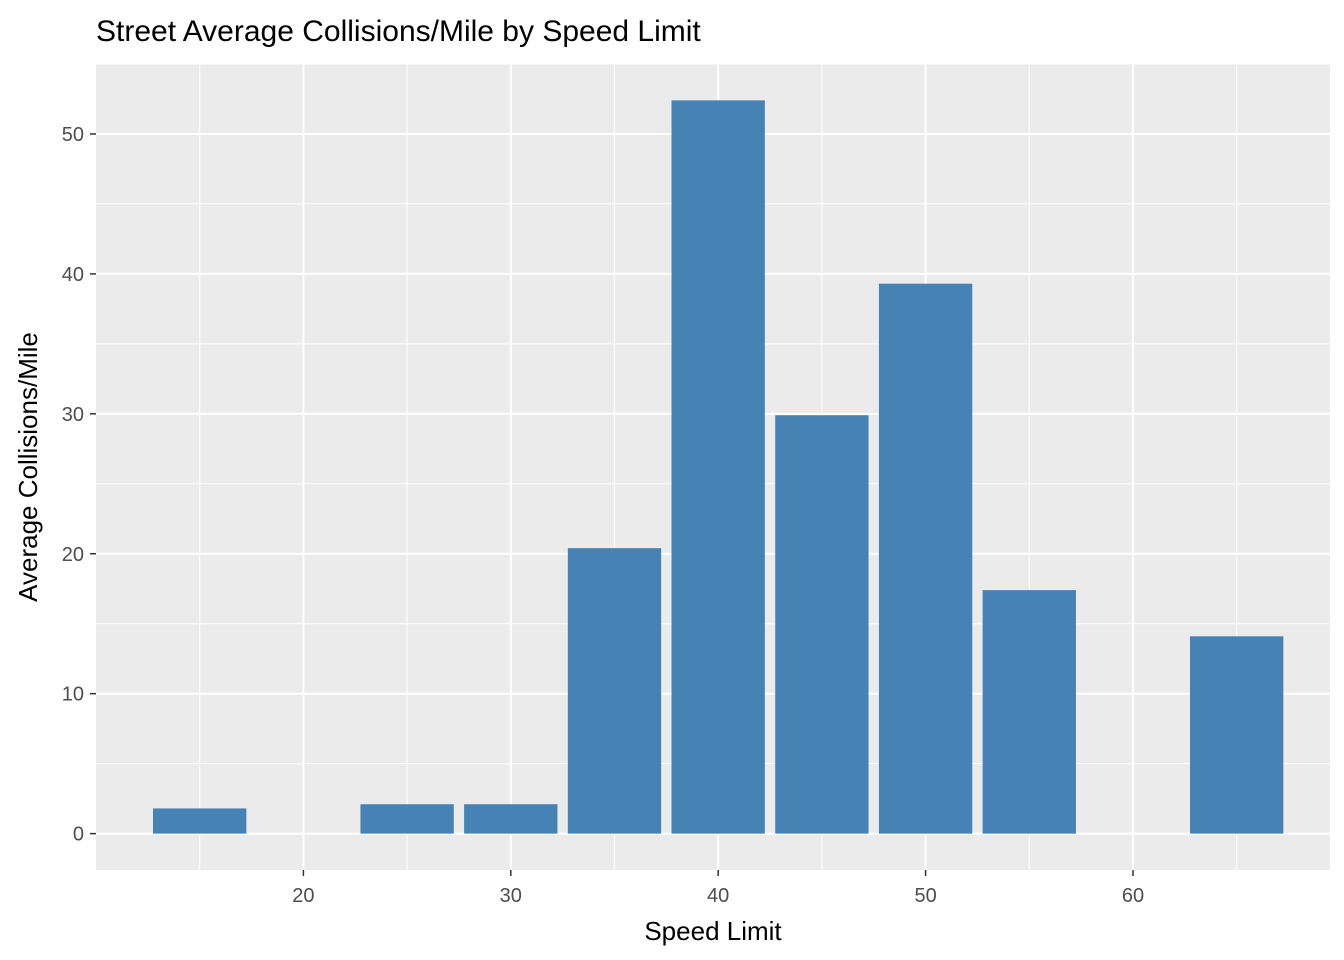 The width and height of the screenshot is (1344, 960). Describe the element at coordinates (73, 695) in the screenshot. I see `y-tick-label: 10` at that location.